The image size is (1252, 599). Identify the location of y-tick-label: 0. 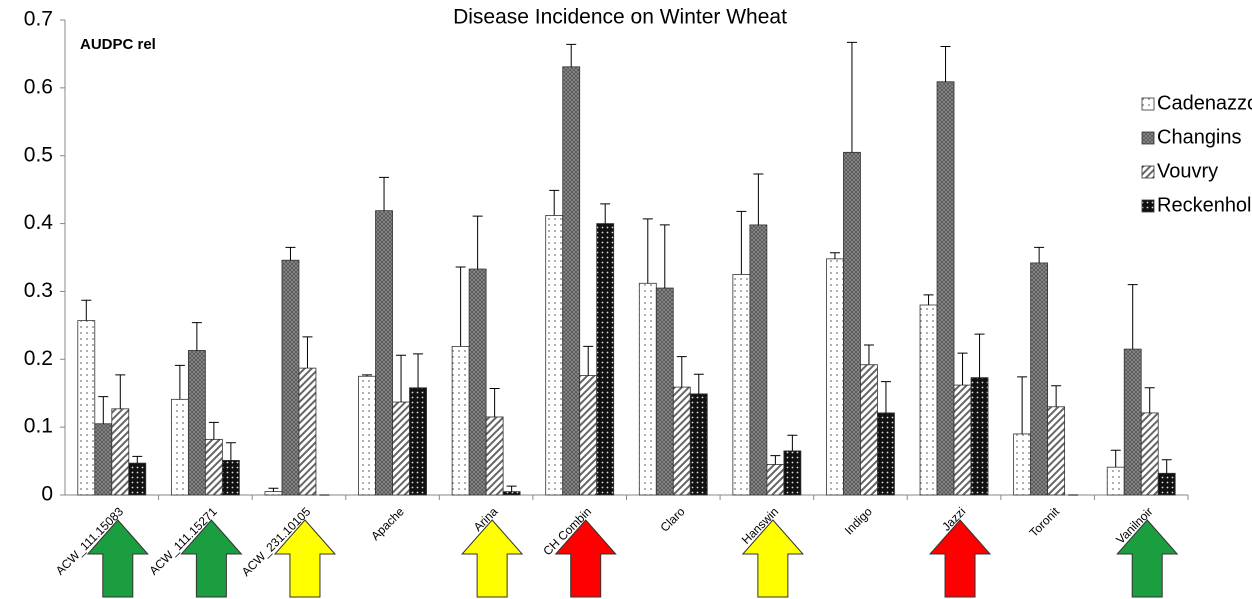
(47, 494).